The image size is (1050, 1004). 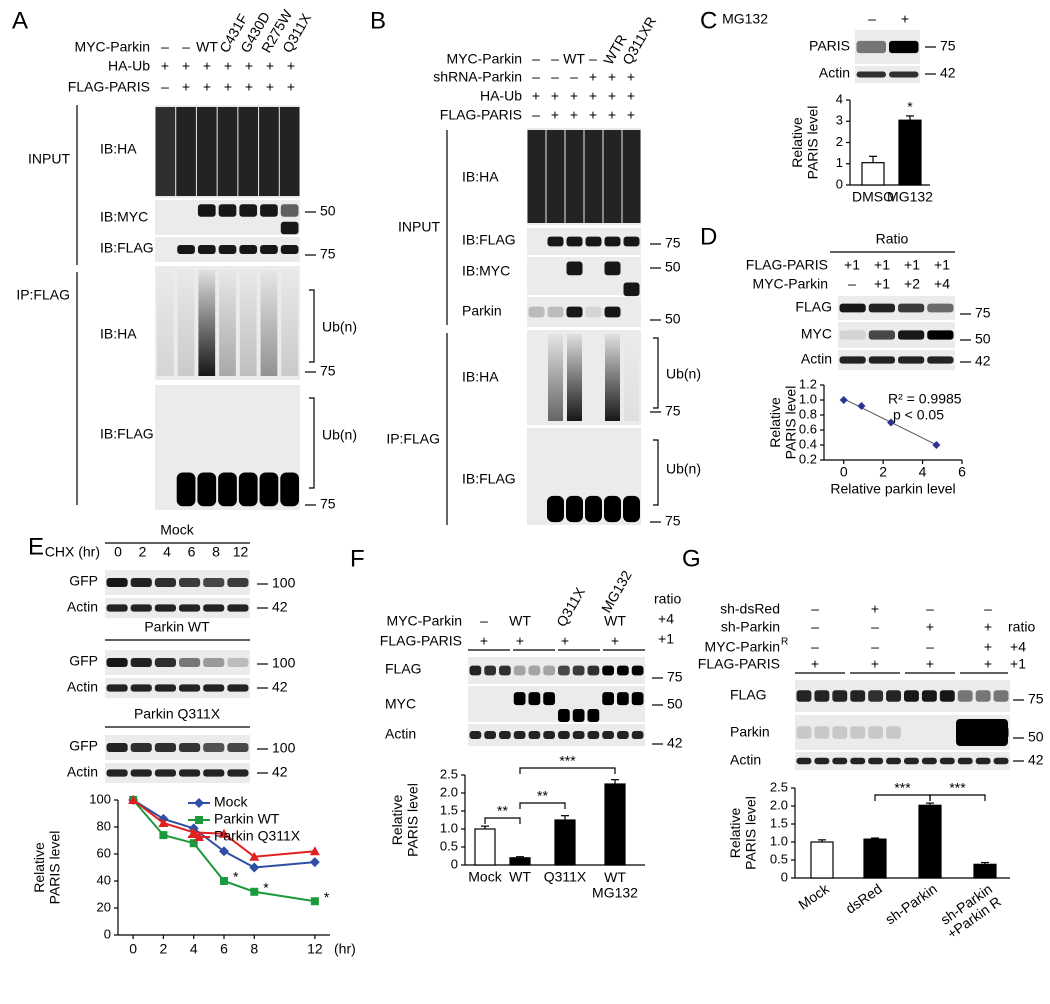 What do you see at coordinates (477, 77) in the screenshot?
I see `row-label: shRNA-Parkin` at bounding box center [477, 77].